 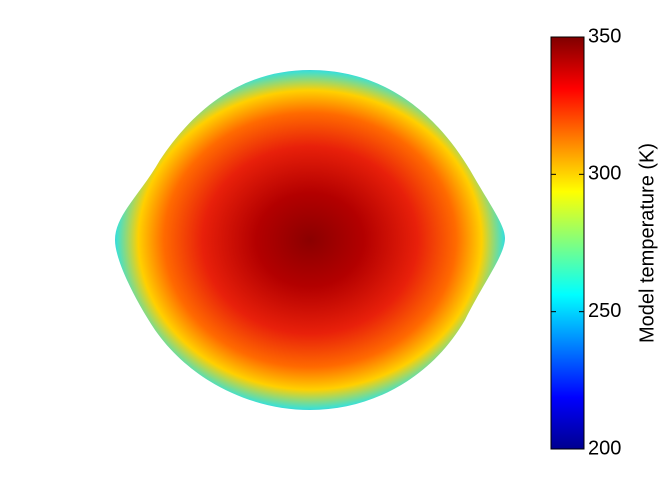 I want to click on colorbar-label: Model temperature (K), so click(x=647, y=243).